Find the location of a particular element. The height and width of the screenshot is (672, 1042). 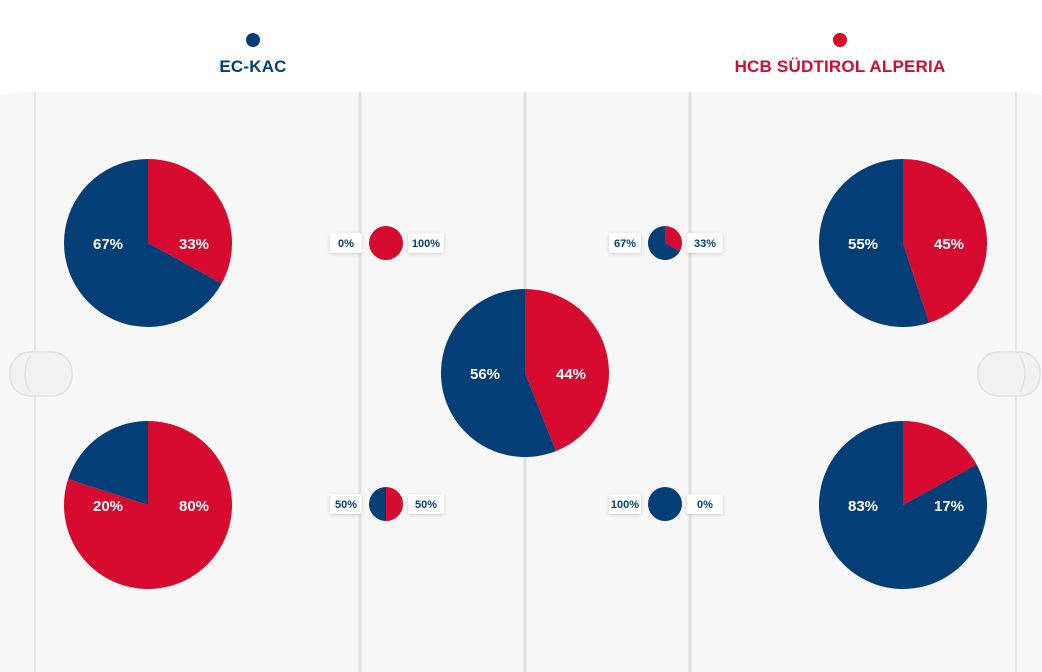

pie-neutral-right-top: 67% 33% is located at coordinates (666, 243).